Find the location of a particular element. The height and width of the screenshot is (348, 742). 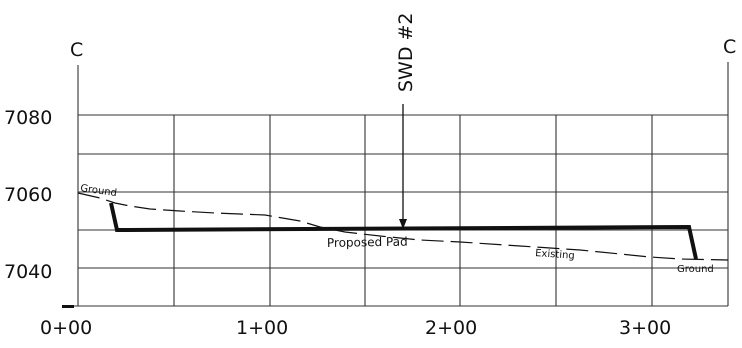

section-marker-right: C is located at coordinates (729, 47).